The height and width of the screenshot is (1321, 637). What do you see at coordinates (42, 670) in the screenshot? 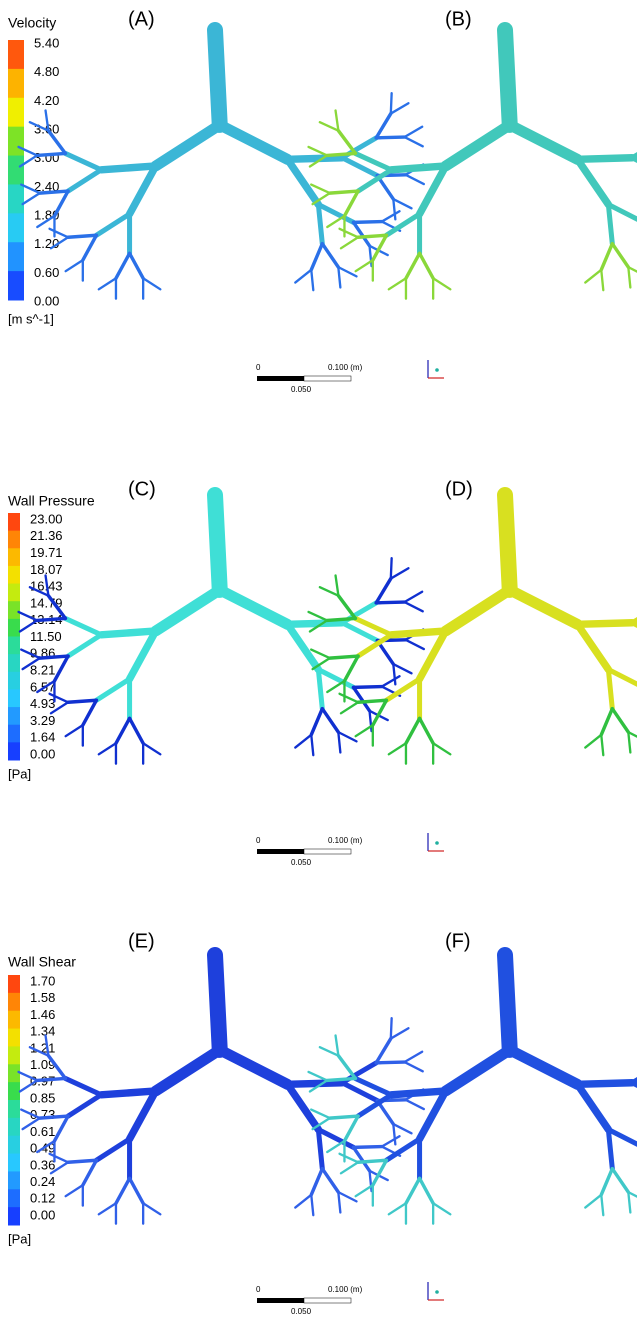
I see `colorbar-tick-label: 8.21` at bounding box center [42, 670].